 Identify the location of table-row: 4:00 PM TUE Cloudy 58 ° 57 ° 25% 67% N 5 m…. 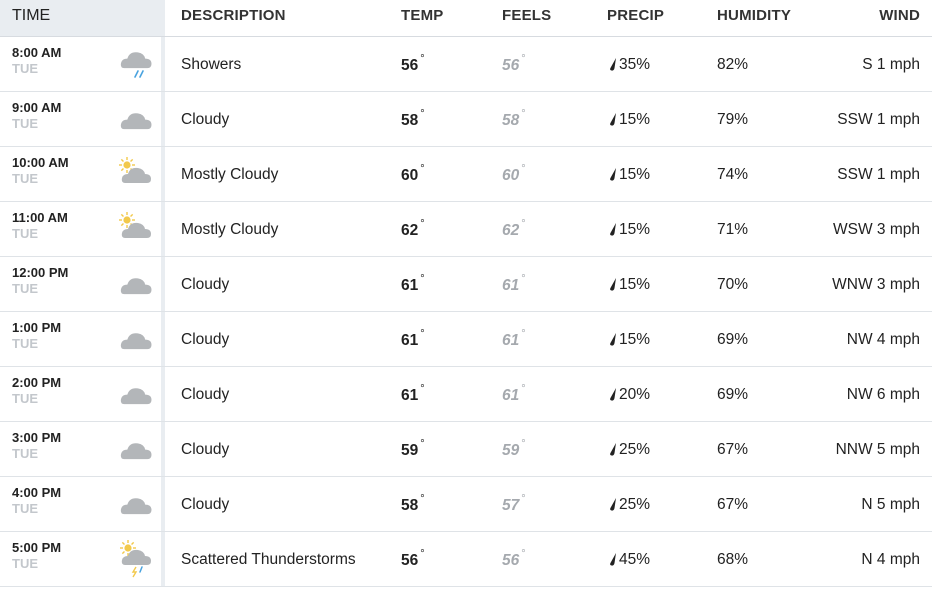
(466, 504).